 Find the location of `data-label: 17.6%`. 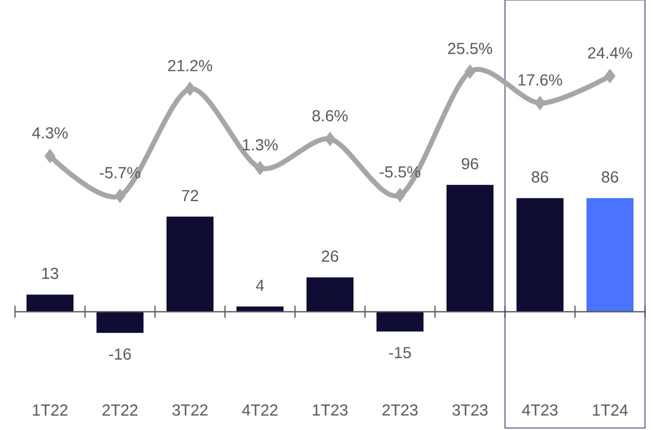

data-label: 17.6% is located at coordinates (540, 80).